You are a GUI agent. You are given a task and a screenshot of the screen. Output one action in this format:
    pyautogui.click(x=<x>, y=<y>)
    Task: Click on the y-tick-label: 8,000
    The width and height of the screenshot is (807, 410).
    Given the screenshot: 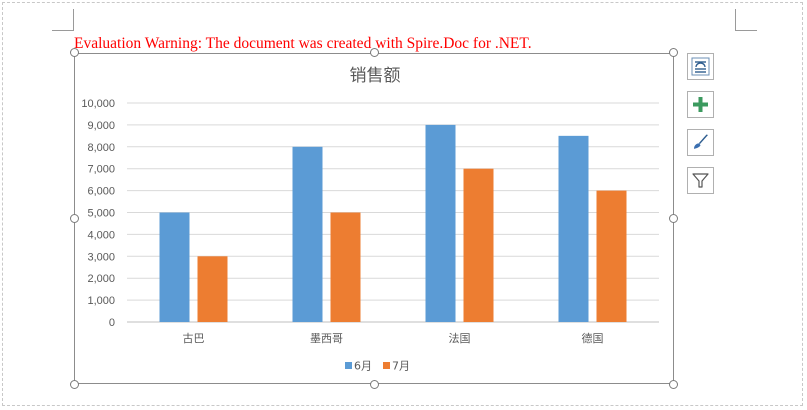 What is the action you would take?
    pyautogui.click(x=101, y=148)
    